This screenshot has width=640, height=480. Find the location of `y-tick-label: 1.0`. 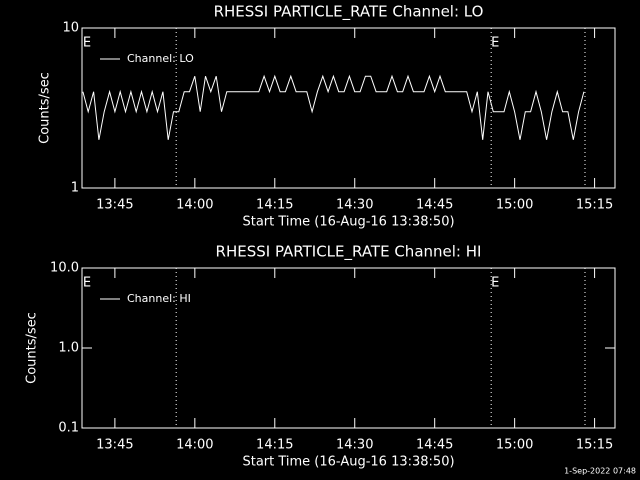

y-tick-label: 1.0 is located at coordinates (68, 348).